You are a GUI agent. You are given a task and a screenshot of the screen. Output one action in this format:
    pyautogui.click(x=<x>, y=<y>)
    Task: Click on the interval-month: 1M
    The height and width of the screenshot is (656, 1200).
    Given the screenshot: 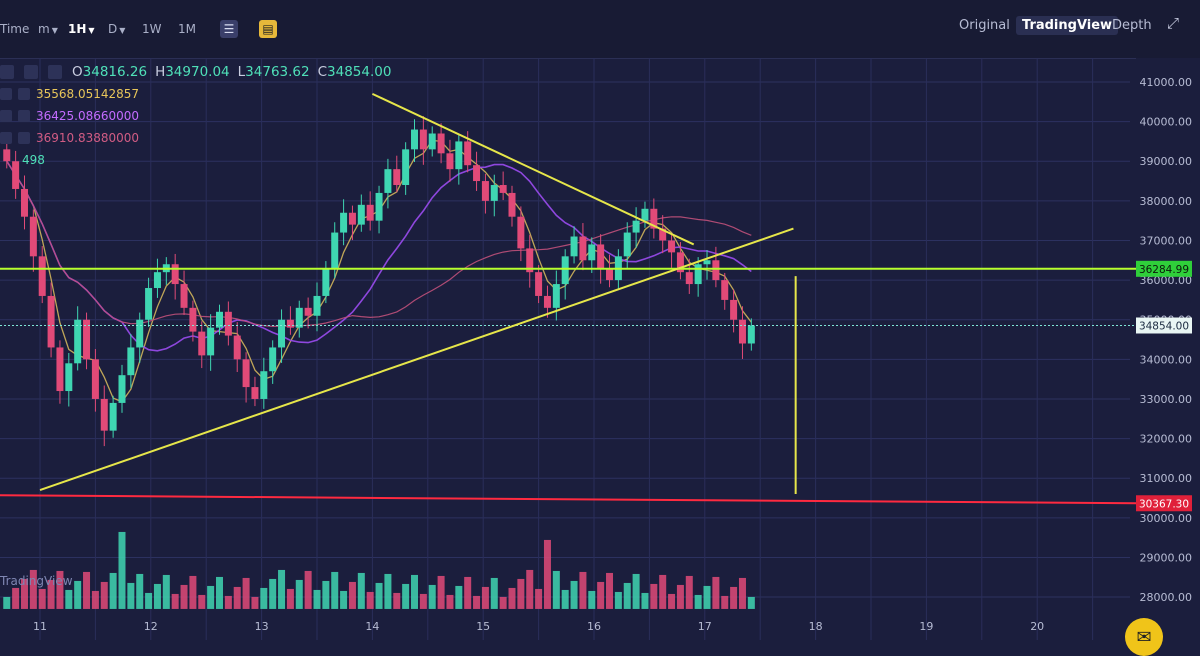 What is the action you would take?
    pyautogui.click(x=187, y=29)
    